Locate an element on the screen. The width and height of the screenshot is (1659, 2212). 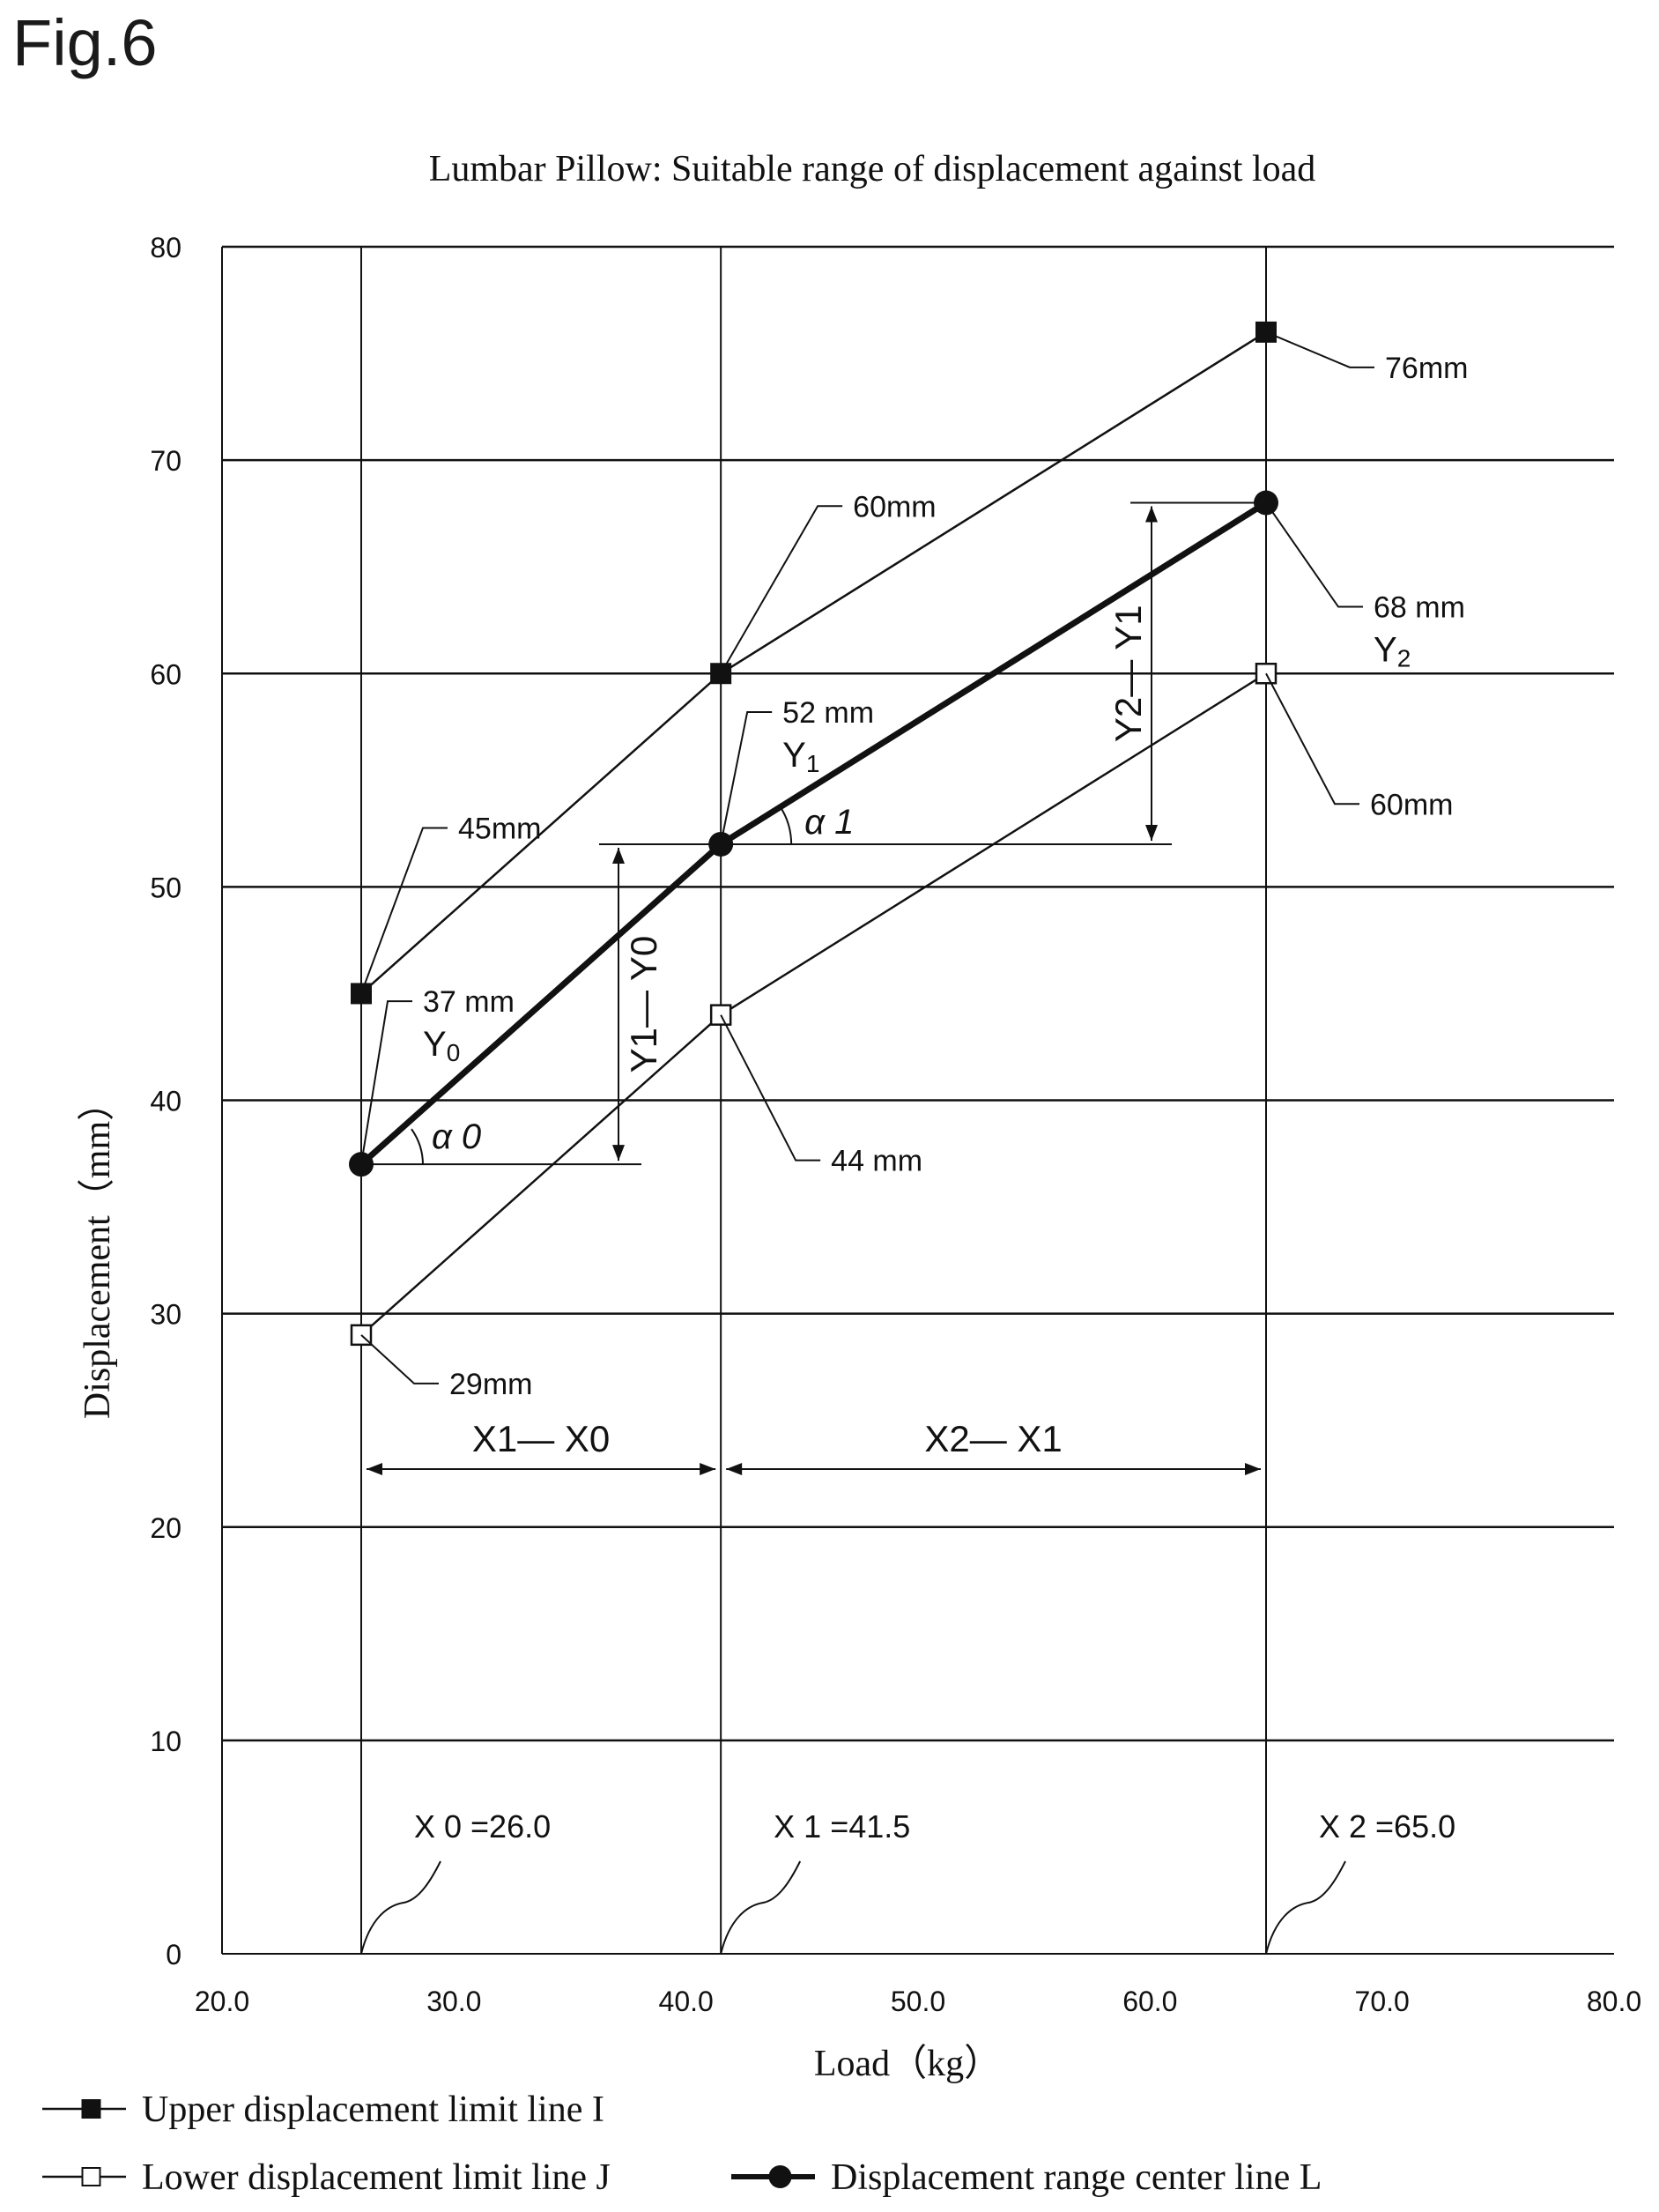
angle-label: α 0 is located at coordinates (456, 1136).